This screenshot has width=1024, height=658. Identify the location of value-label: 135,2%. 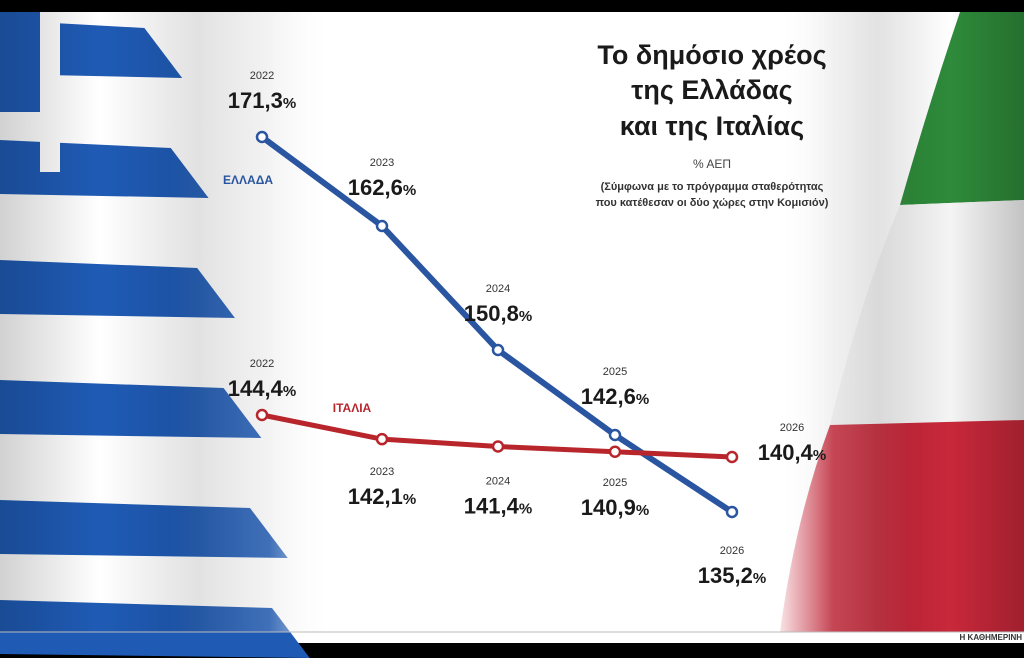
(732, 575).